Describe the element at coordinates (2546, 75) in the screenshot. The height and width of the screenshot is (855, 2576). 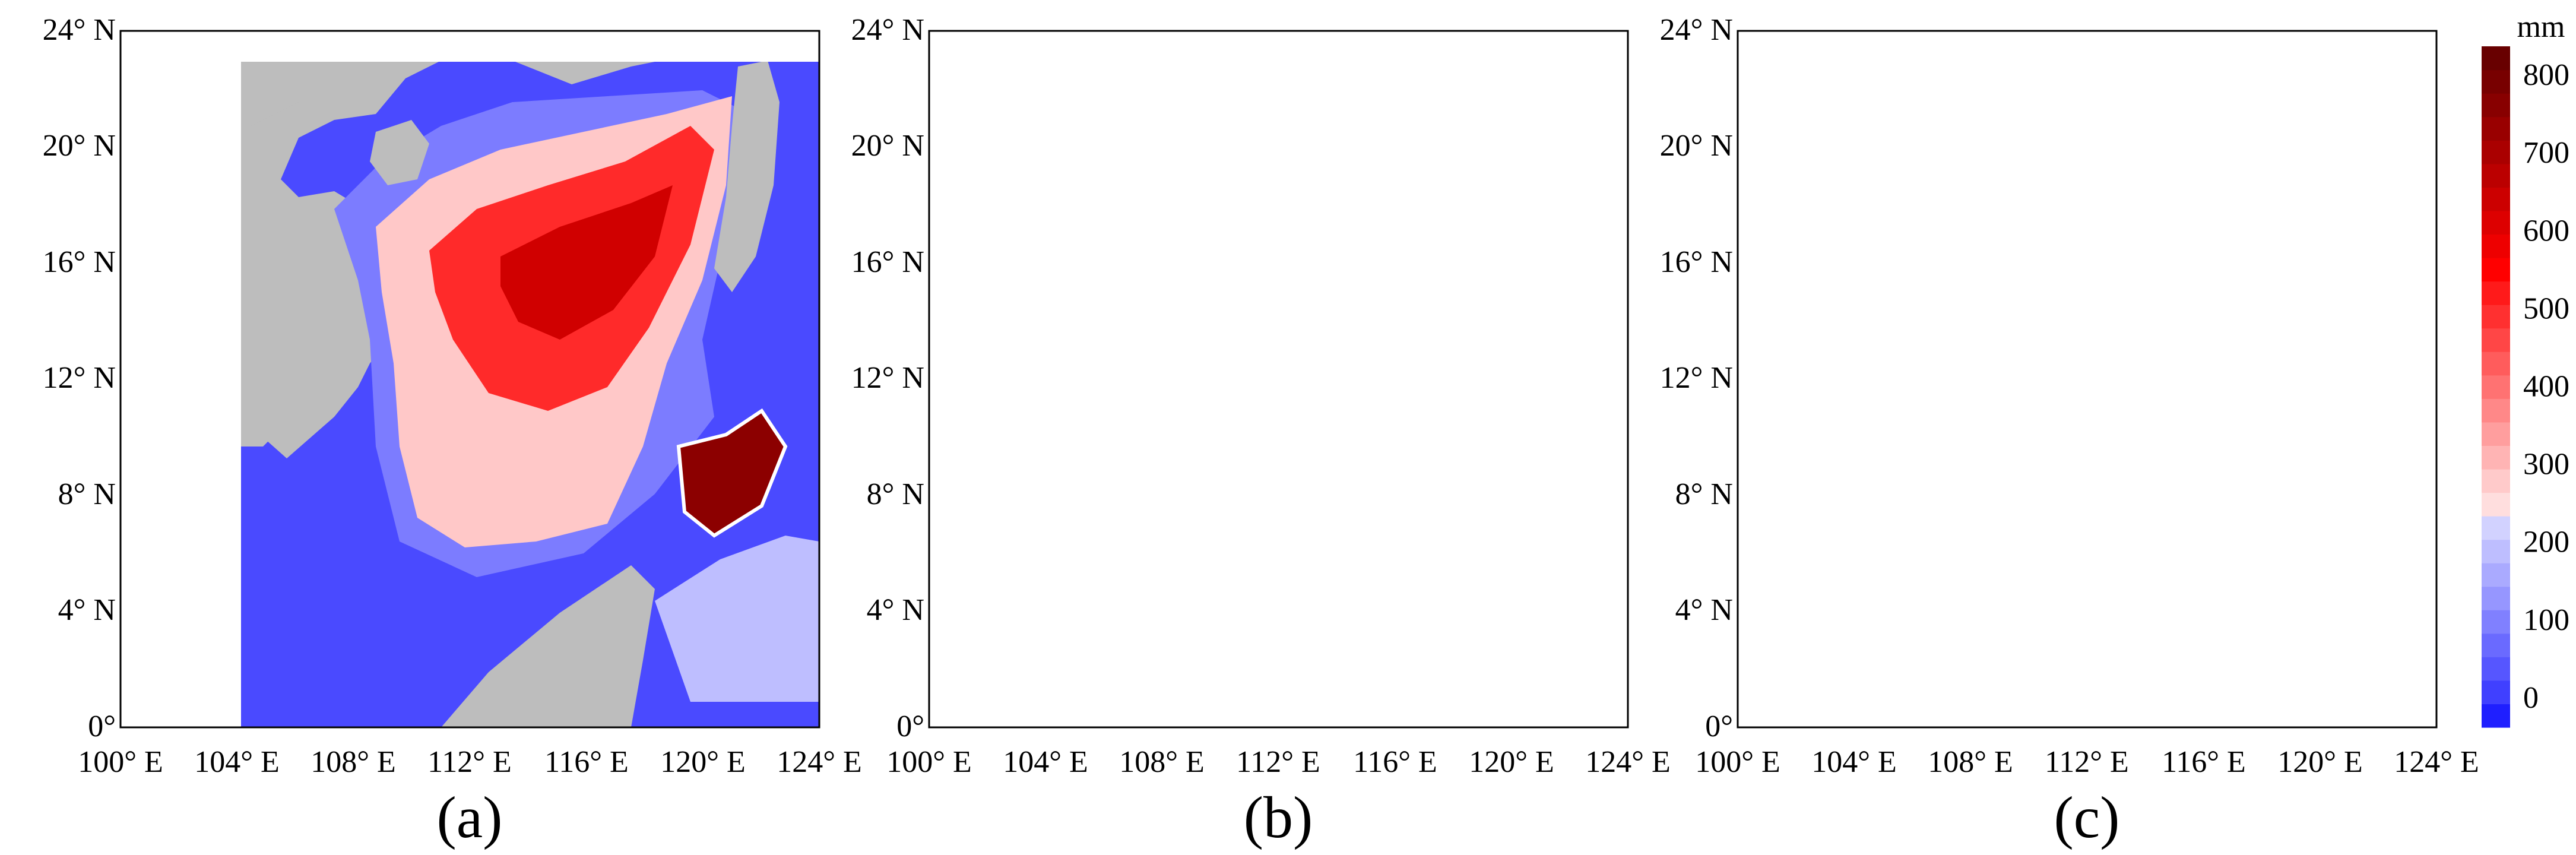
I see `colorbar-tick-label: 800` at that location.